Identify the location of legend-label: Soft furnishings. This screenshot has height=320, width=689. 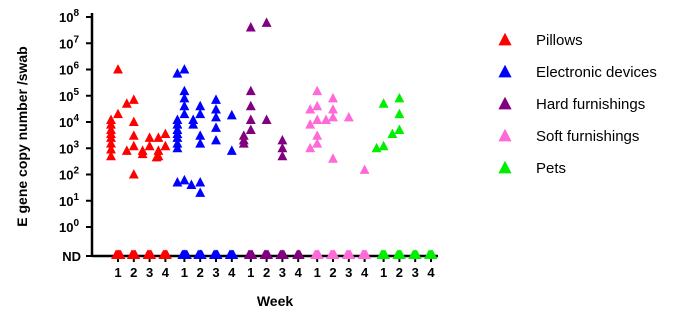
(587, 136).